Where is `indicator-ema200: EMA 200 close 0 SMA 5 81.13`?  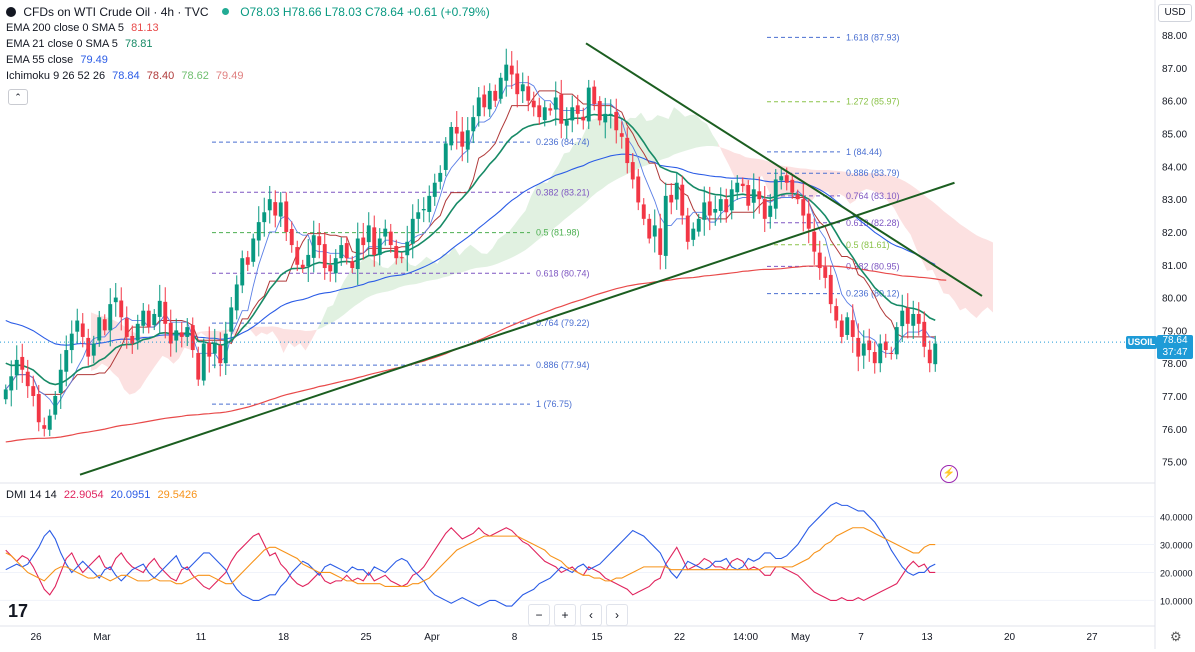 indicator-ema200: EMA 200 close 0 SMA 5 81.13 is located at coordinates (248, 28).